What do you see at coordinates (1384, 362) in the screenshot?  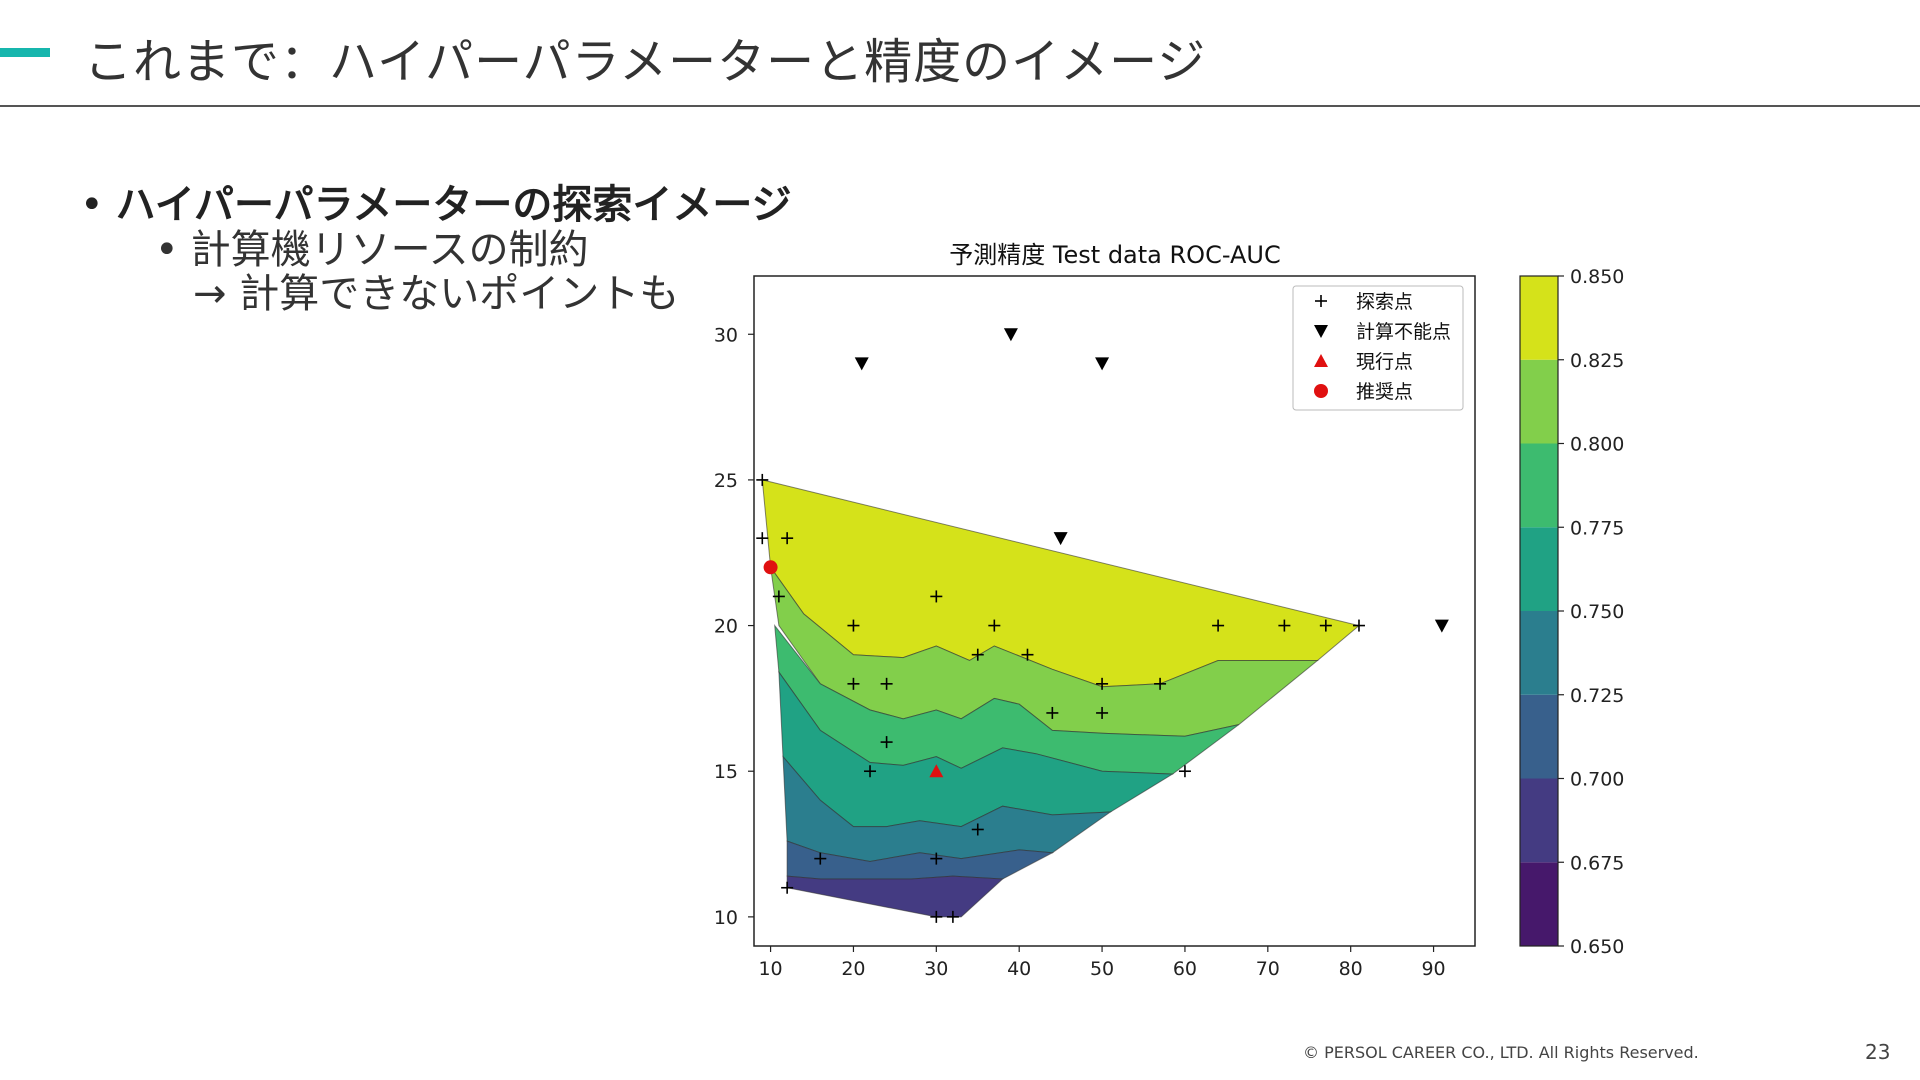 I see `legend-label: 現行点` at bounding box center [1384, 362].